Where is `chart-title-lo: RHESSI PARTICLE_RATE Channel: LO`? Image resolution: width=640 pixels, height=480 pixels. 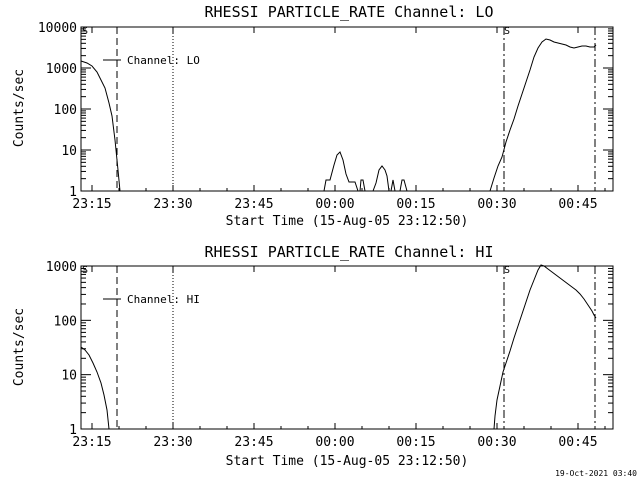 chart-title-lo: RHESSI PARTICLE_RATE Channel: LO is located at coordinates (349, 12).